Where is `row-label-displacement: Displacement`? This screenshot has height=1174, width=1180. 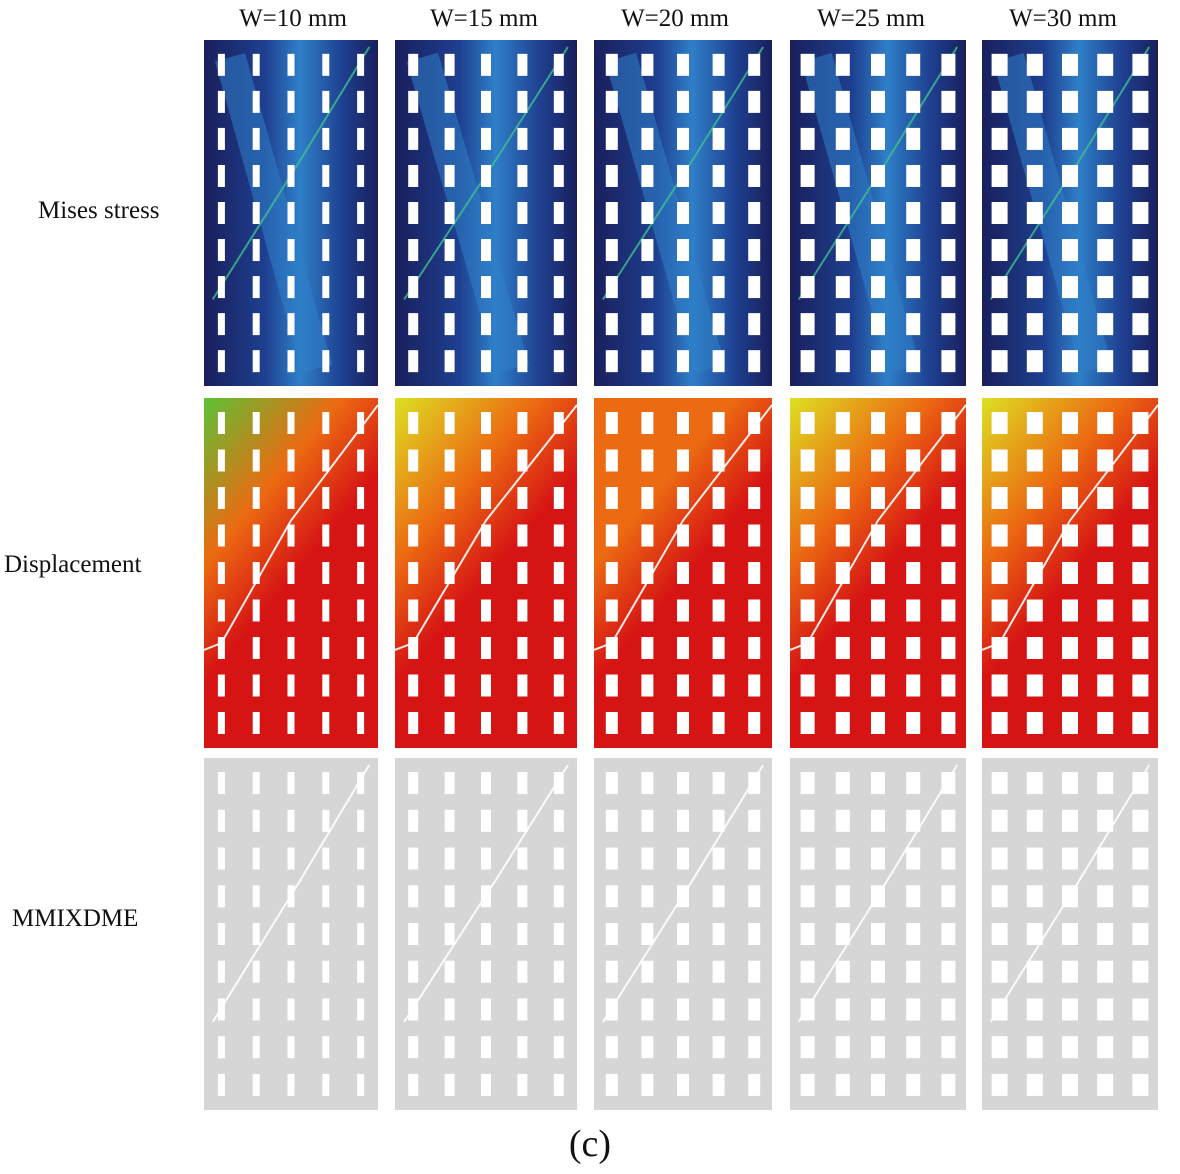 row-label-displacement: Displacement is located at coordinates (73, 564).